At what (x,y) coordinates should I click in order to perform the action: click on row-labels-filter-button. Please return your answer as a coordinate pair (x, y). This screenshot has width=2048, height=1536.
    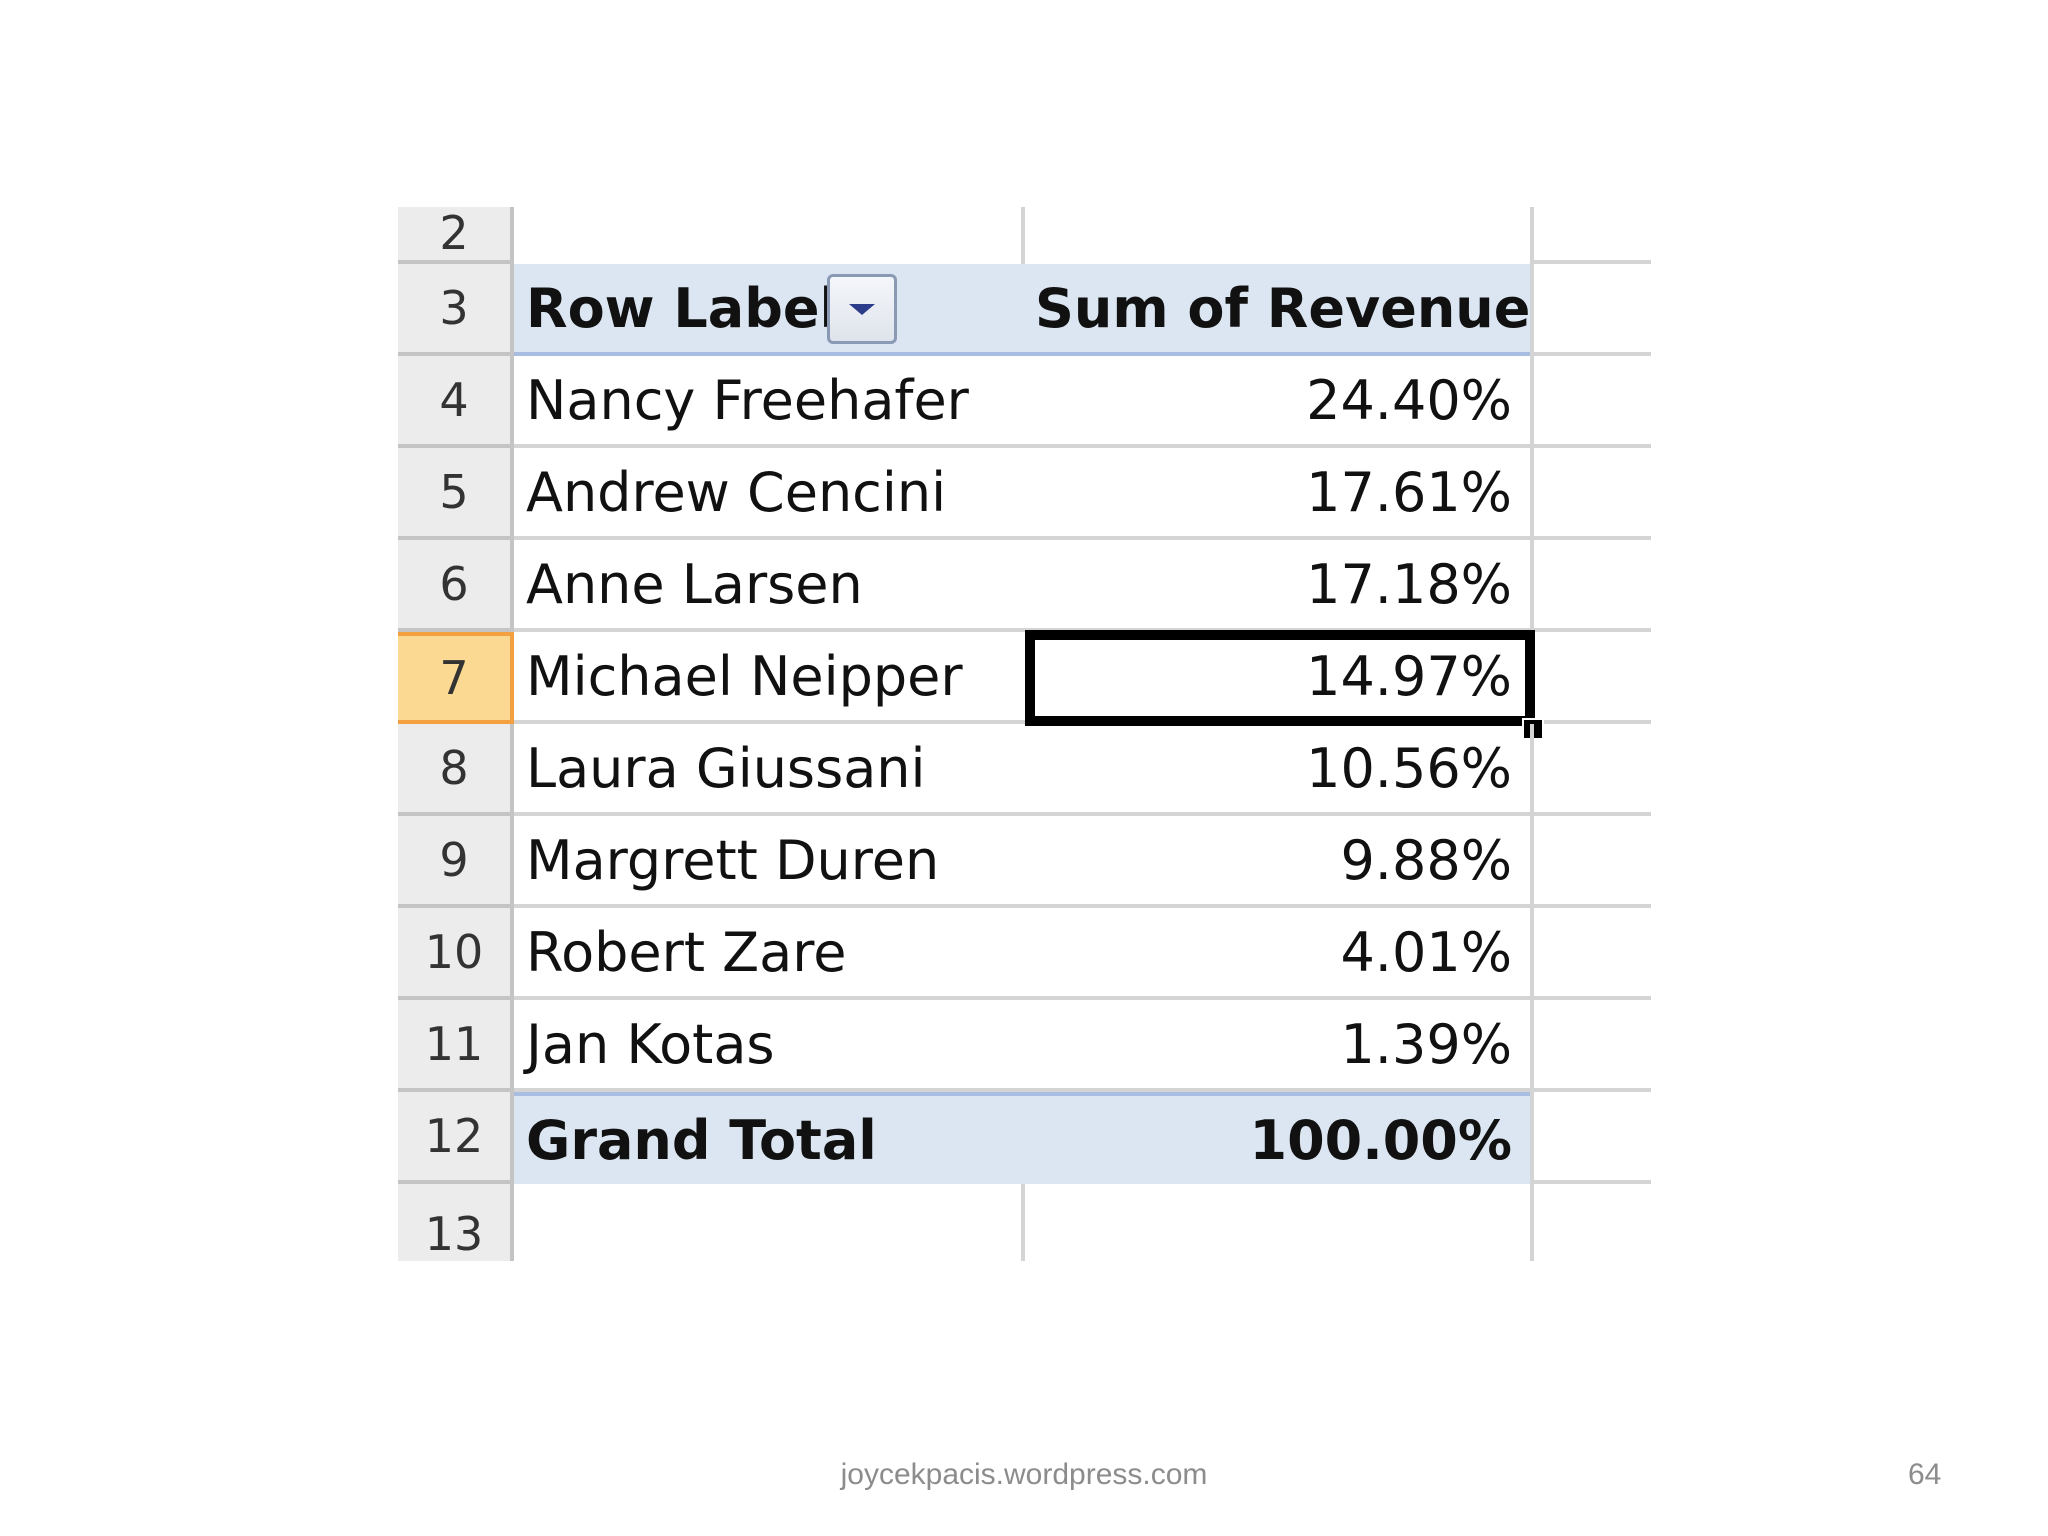
    Looking at the image, I should click on (862, 309).